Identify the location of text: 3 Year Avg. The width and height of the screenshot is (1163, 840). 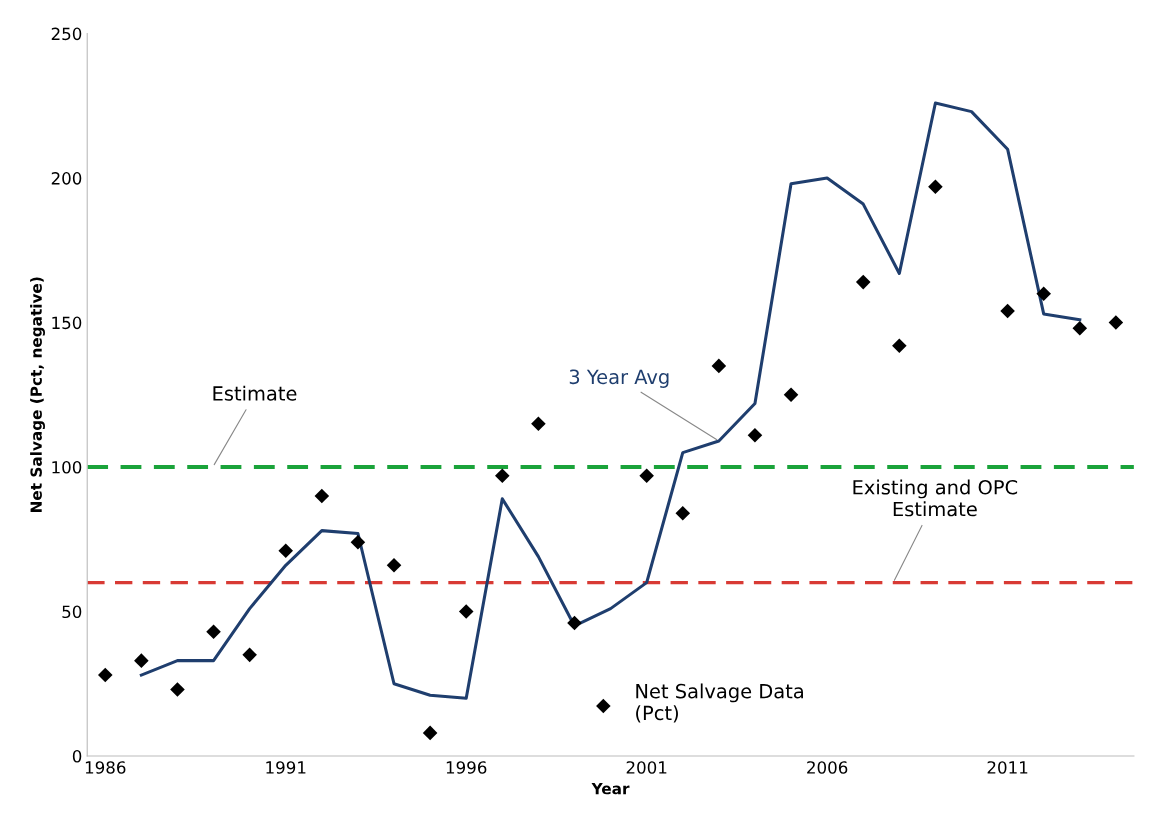
(619, 378).